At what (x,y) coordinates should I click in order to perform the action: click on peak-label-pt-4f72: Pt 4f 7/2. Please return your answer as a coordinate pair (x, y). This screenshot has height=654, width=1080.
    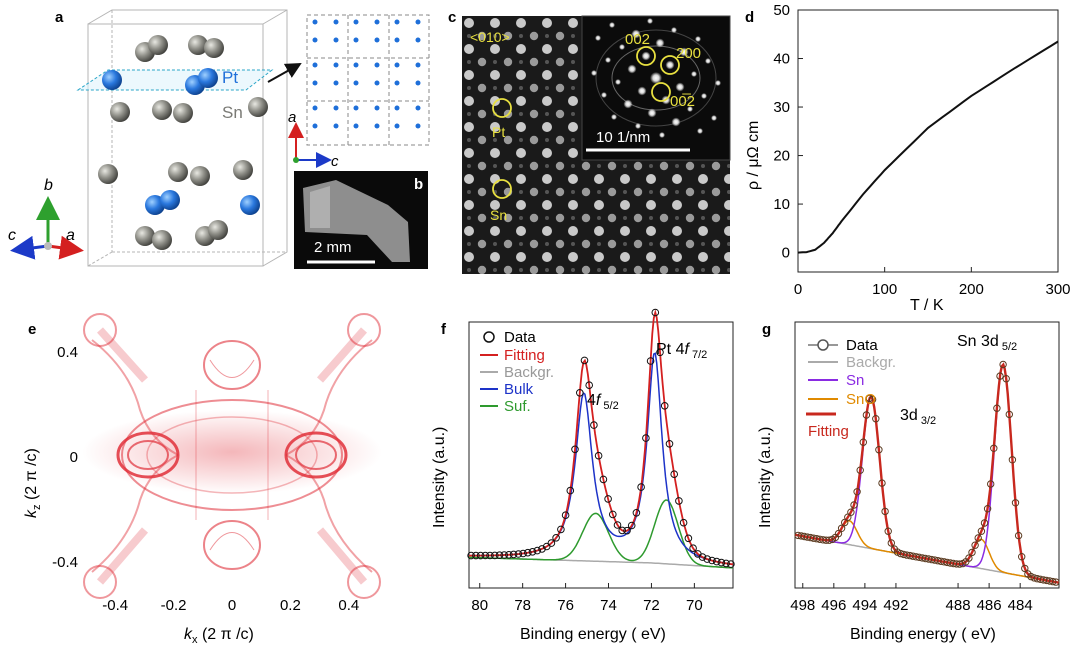
    Looking at the image, I should click on (681, 351).